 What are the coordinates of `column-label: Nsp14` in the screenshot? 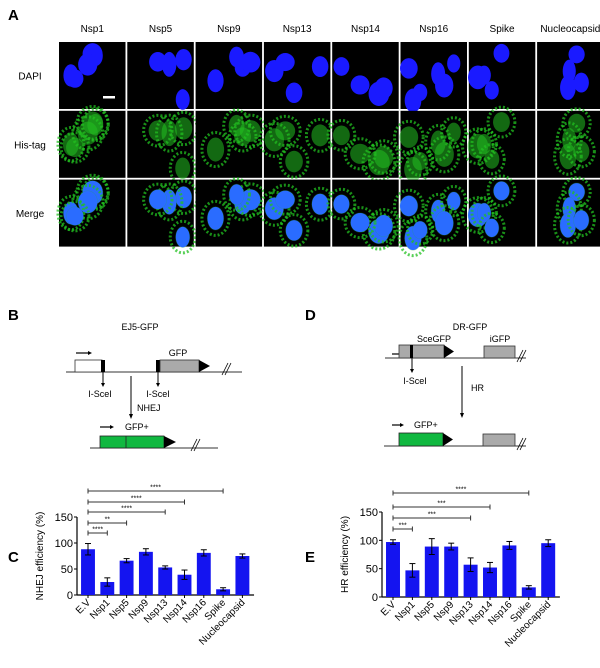 It's located at (365, 29).